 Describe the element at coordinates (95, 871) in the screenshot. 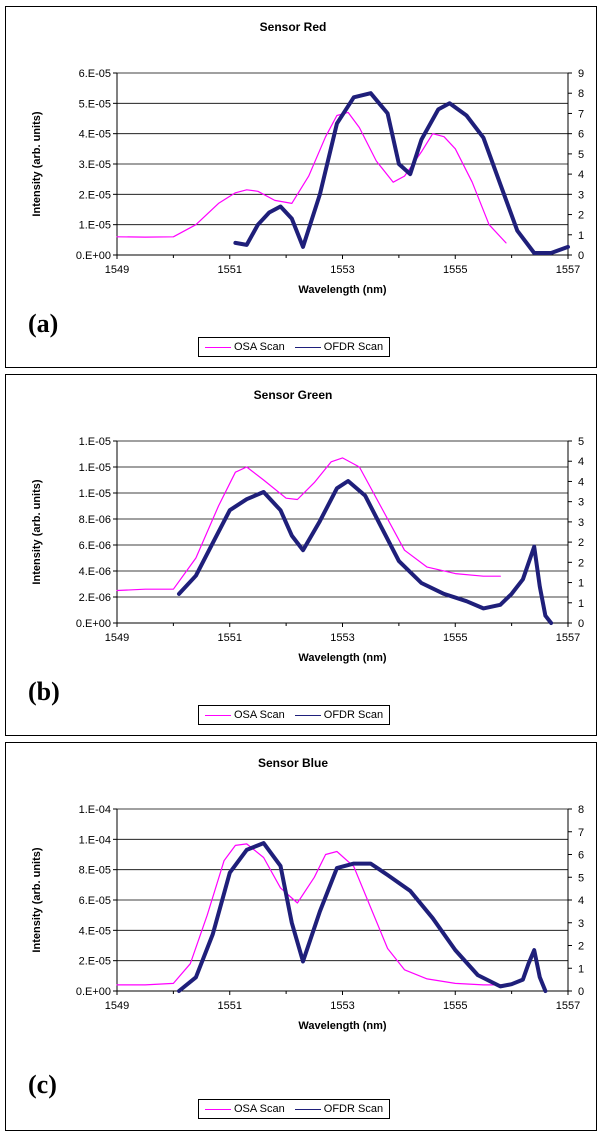

I see `y-tick-label: 8.E-05` at that location.